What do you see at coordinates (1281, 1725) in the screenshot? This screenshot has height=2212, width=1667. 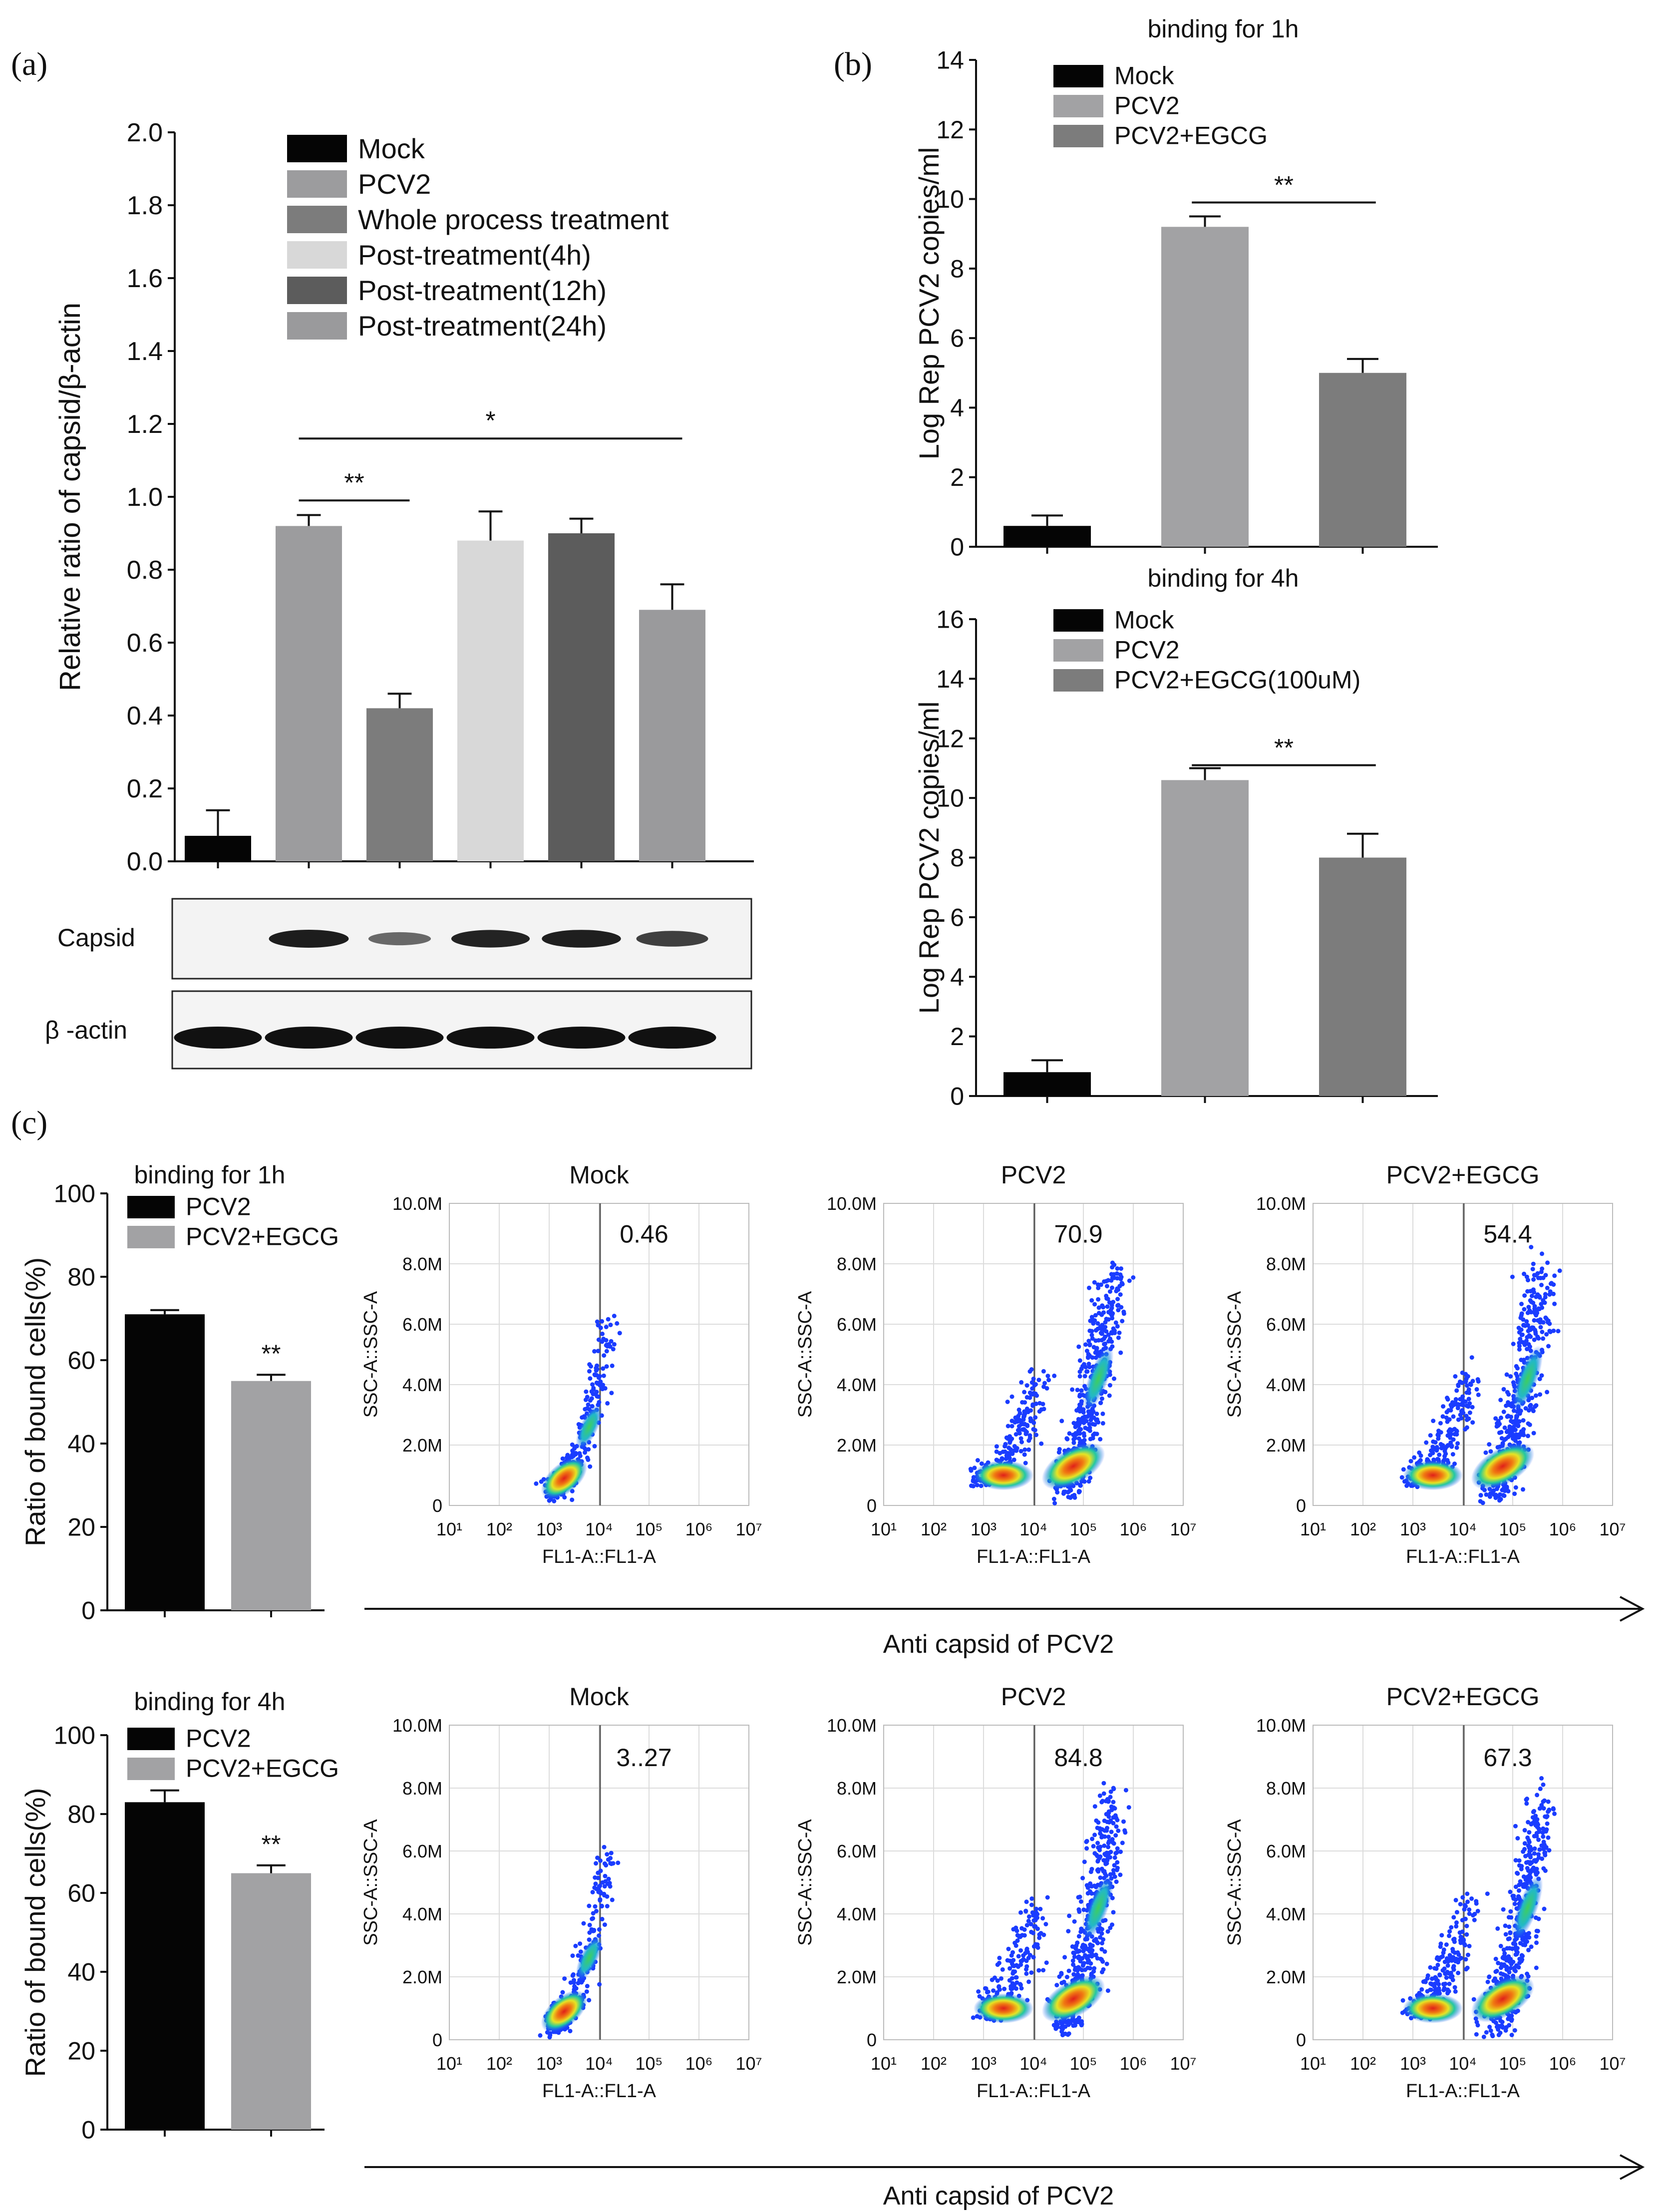 I see `y-tick-label: 10.0M` at bounding box center [1281, 1725].